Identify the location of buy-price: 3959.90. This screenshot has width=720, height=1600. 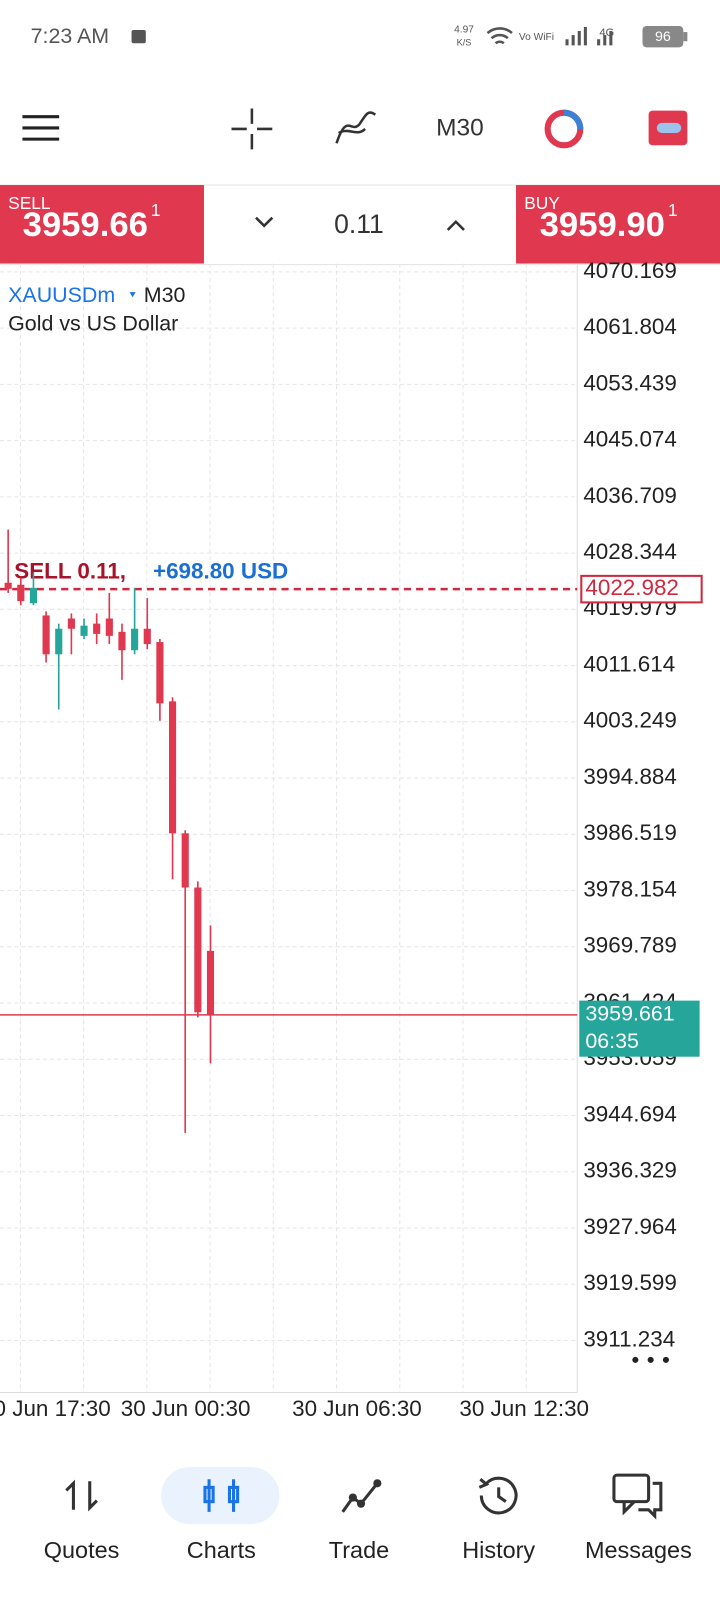
(602, 225).